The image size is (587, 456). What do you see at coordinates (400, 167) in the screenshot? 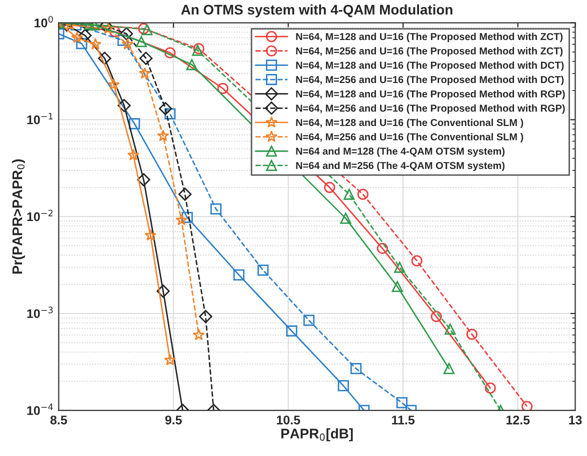
I see `legend-label: N=64 and M=256 (The 4-QAM OTSM system)` at bounding box center [400, 167].